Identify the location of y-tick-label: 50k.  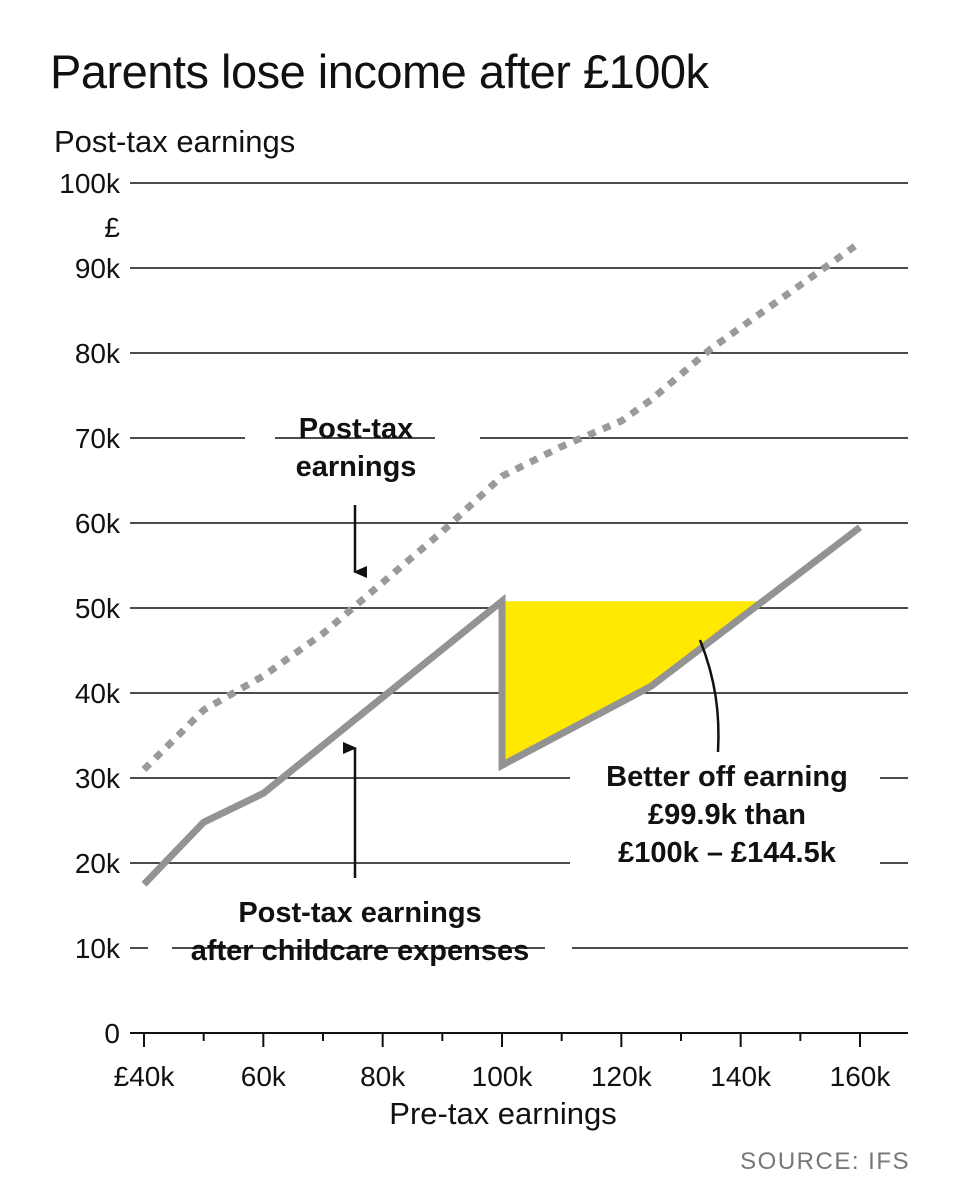
(98, 608).